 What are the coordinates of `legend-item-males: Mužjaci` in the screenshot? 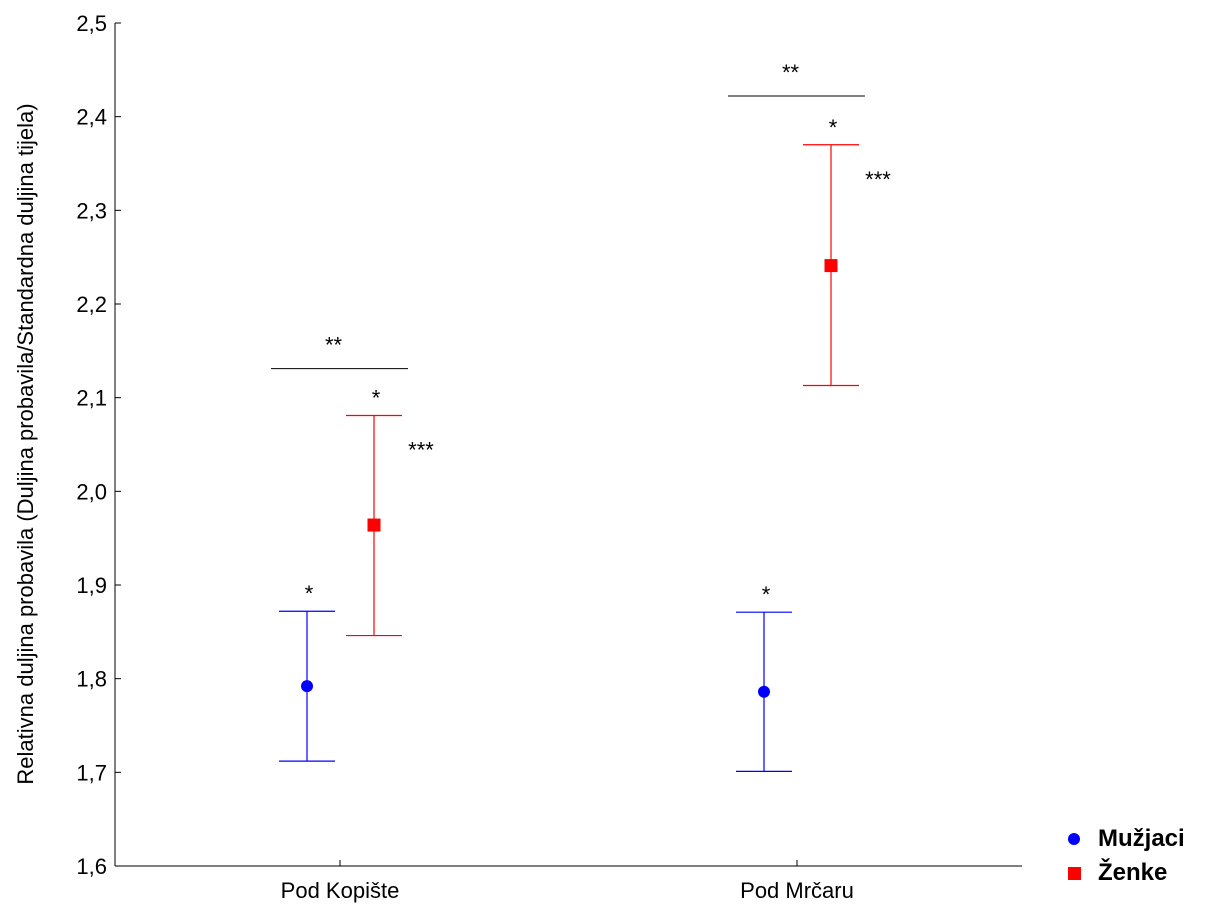 It's located at (1122, 839).